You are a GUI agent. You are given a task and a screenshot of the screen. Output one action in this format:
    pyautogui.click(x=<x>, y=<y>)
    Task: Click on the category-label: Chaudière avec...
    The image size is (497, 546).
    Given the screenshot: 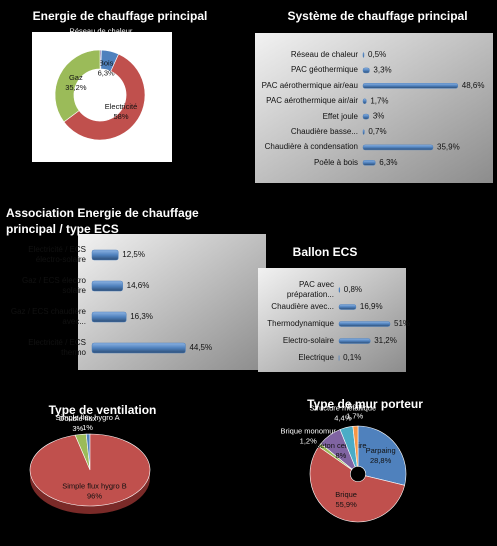 What is the action you would take?
    pyautogui.click(x=302, y=306)
    